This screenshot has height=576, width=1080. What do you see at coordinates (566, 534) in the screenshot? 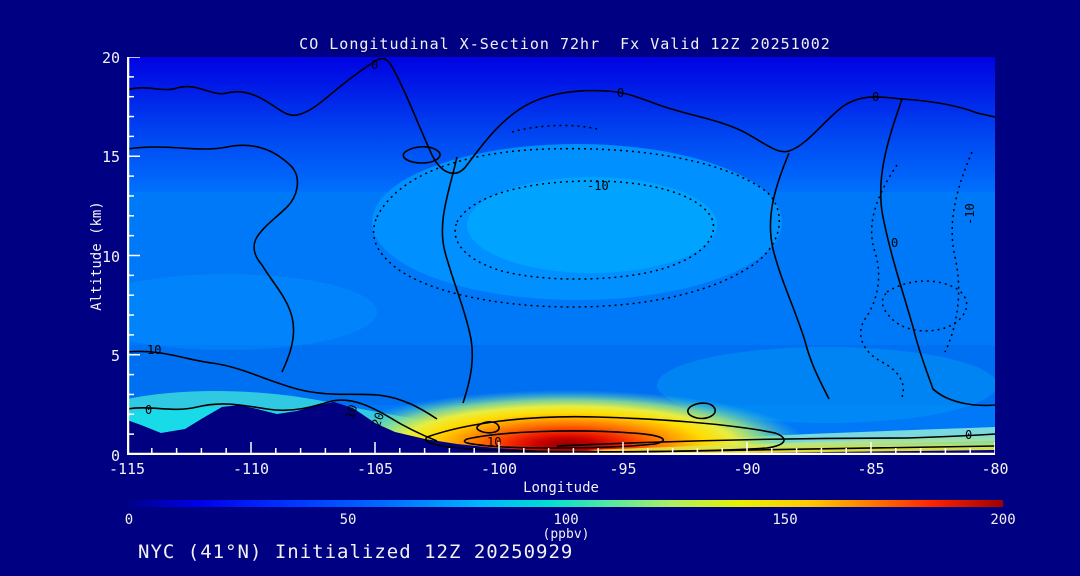
I see `colorbar-unit-label: (ppbv)` at bounding box center [566, 534].